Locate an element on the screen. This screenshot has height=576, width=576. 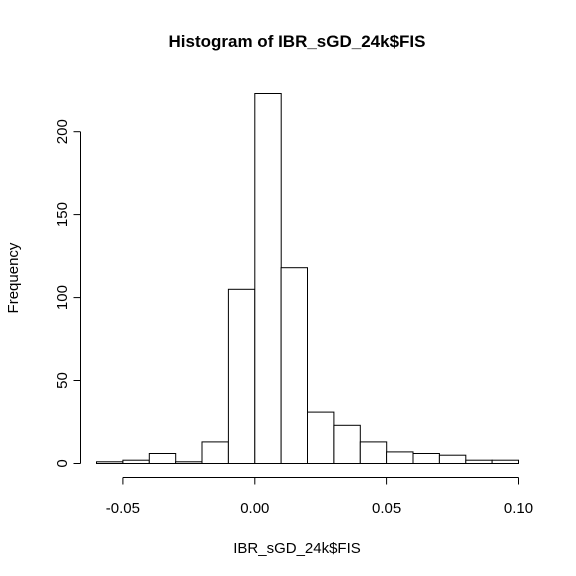
y-tick-label: 100 is located at coordinates (62, 297).